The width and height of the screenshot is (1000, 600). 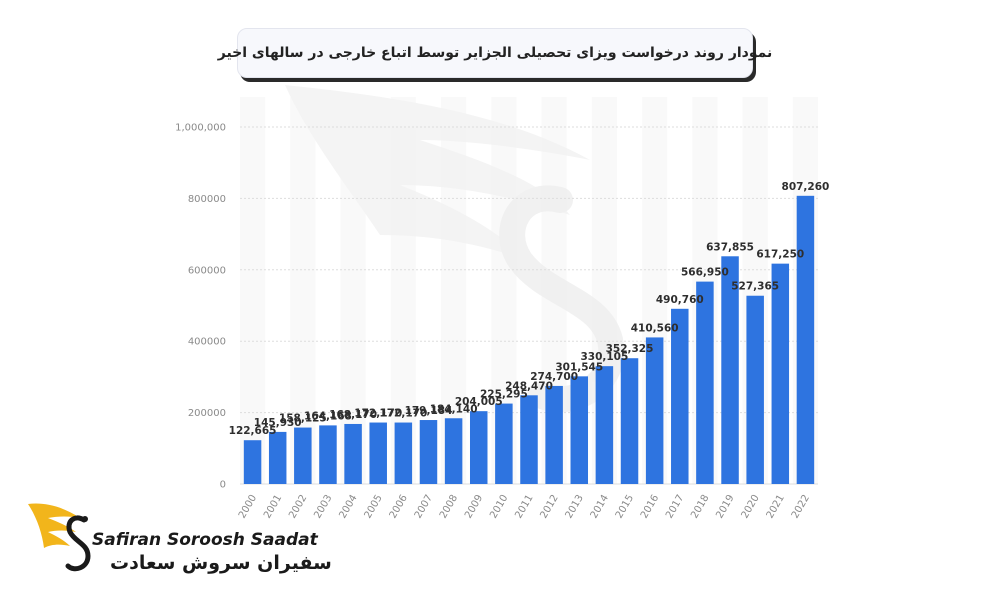 I want to click on y-axis-labels: 0 200000 400000 600000 800000 1,000,000, so click(x=200, y=307).